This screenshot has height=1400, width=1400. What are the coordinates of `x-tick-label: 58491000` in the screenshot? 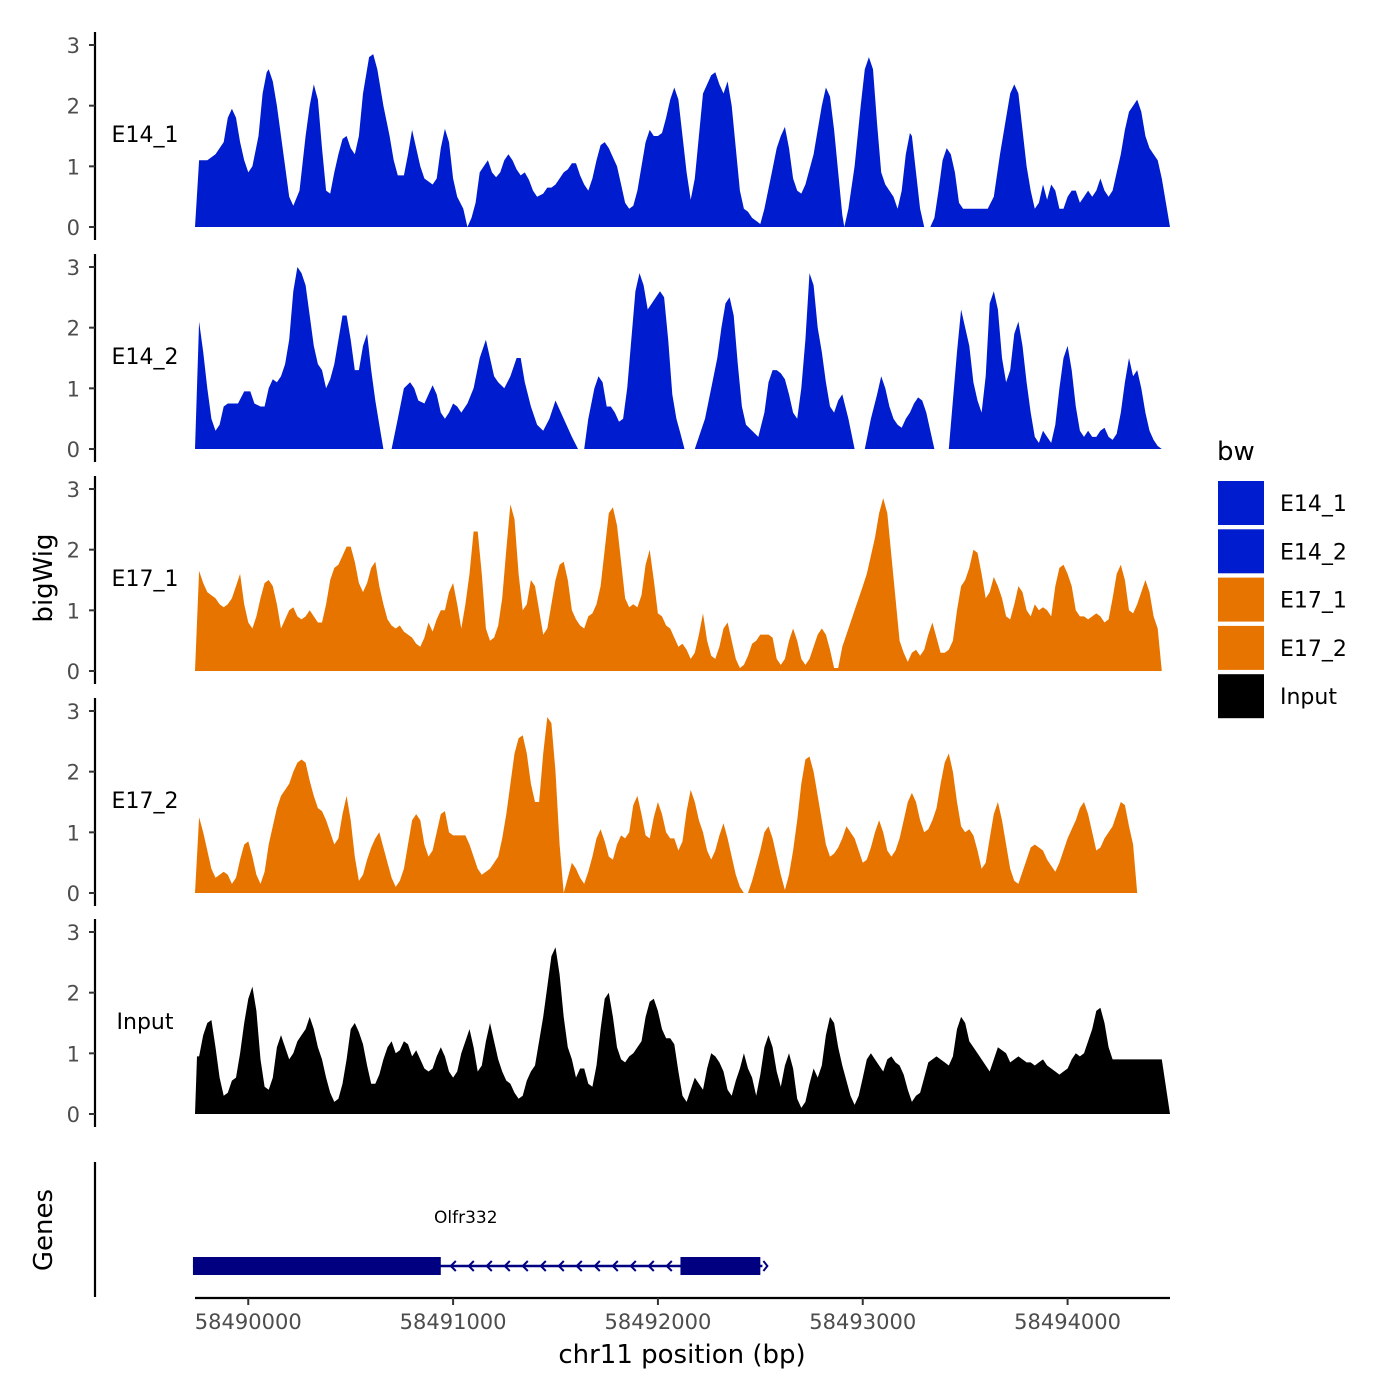 It's located at (453, 1322).